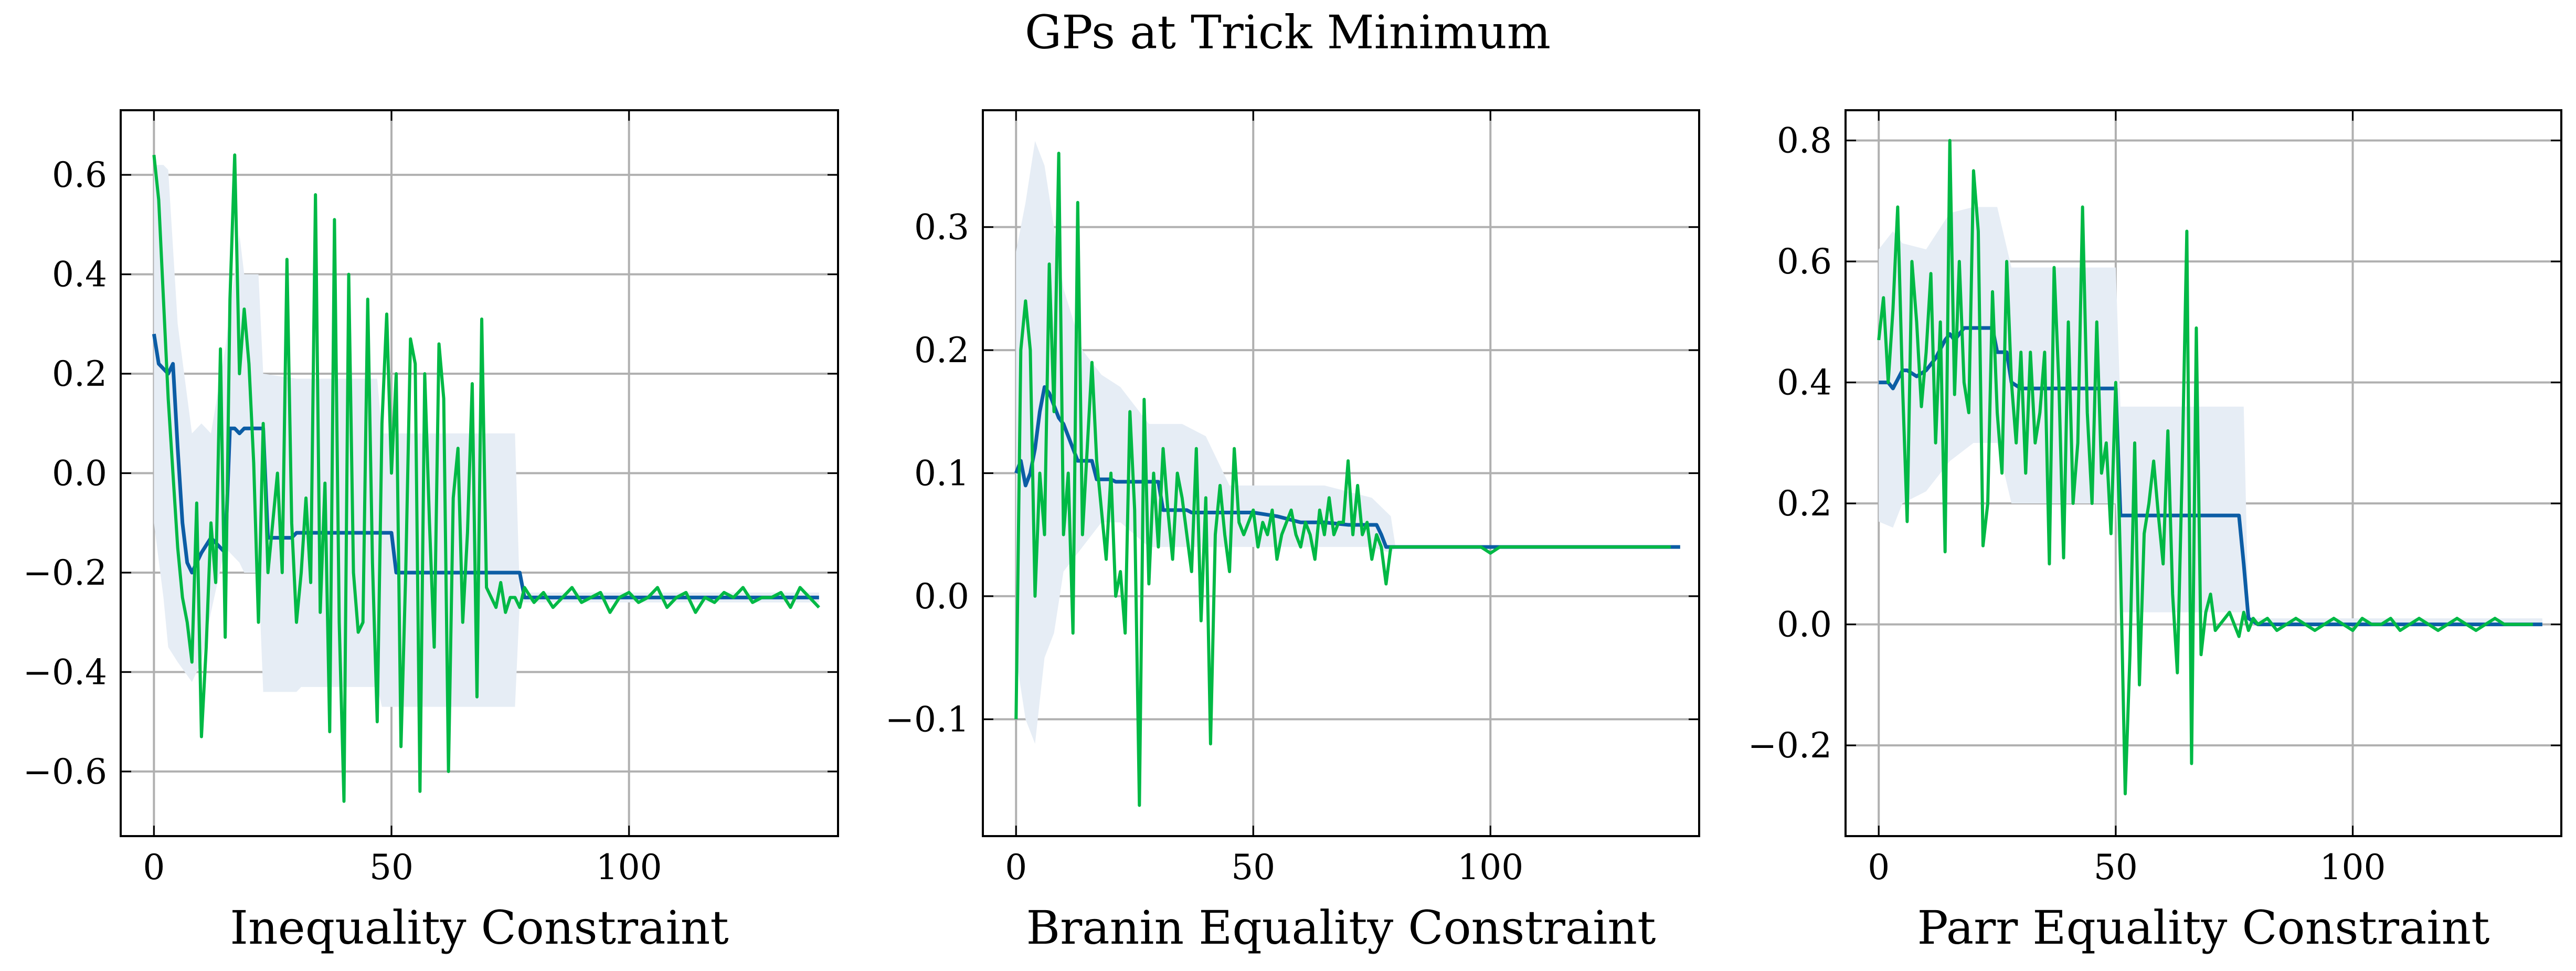 This screenshot has height=971, width=2576. What do you see at coordinates (65, 672) in the screenshot?
I see `y-tick-label: −0.4` at bounding box center [65, 672].